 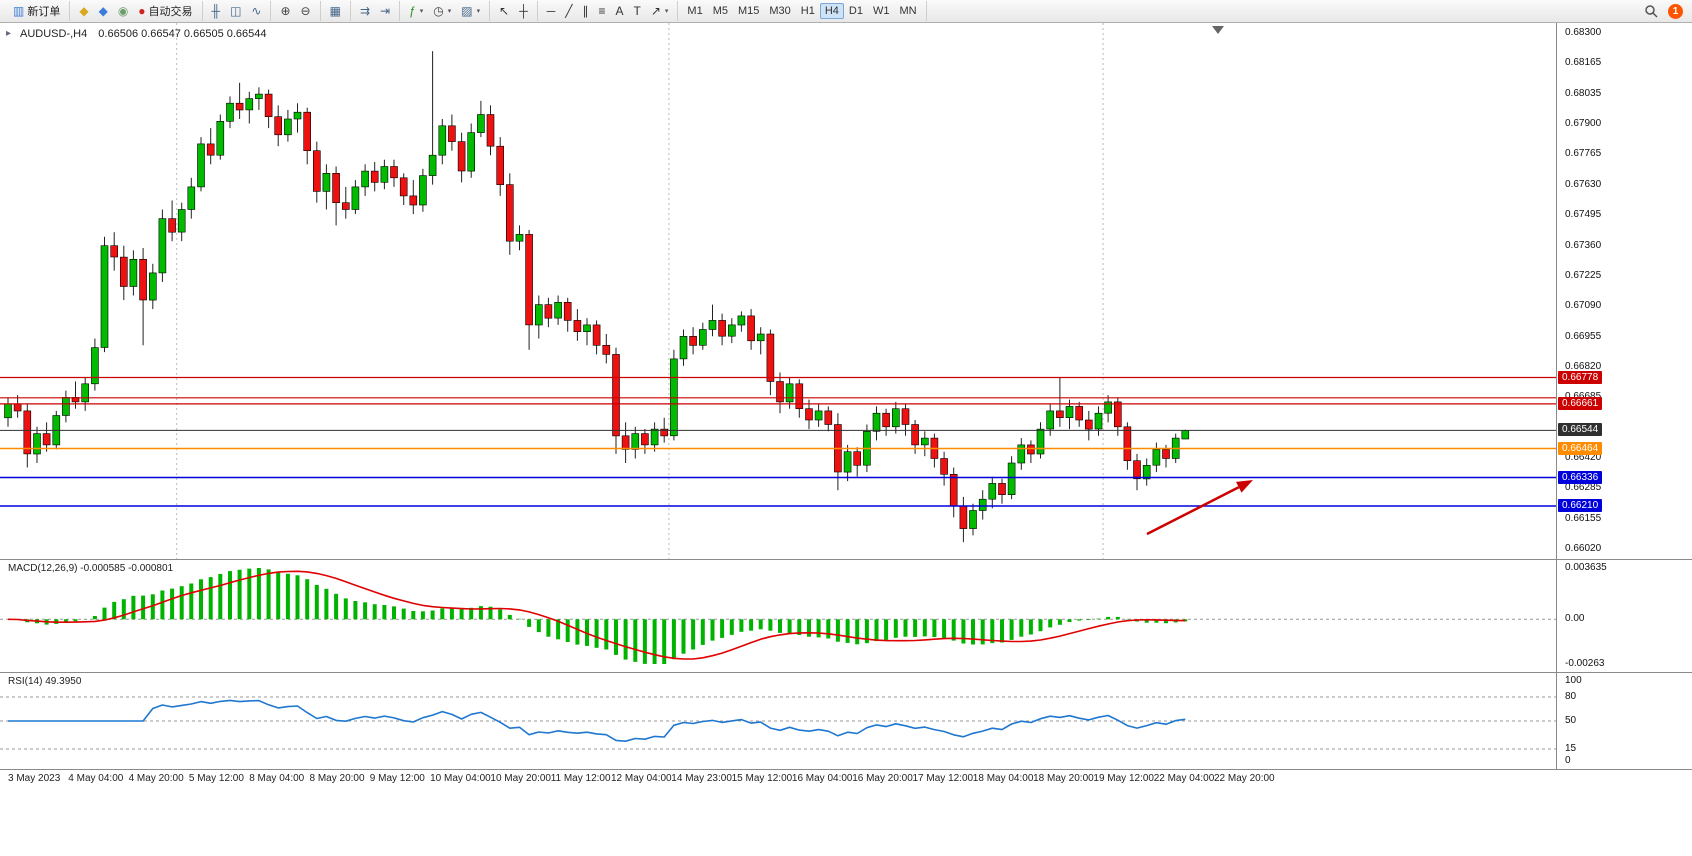 I want to click on text-label-button: T, so click(x=636, y=11).